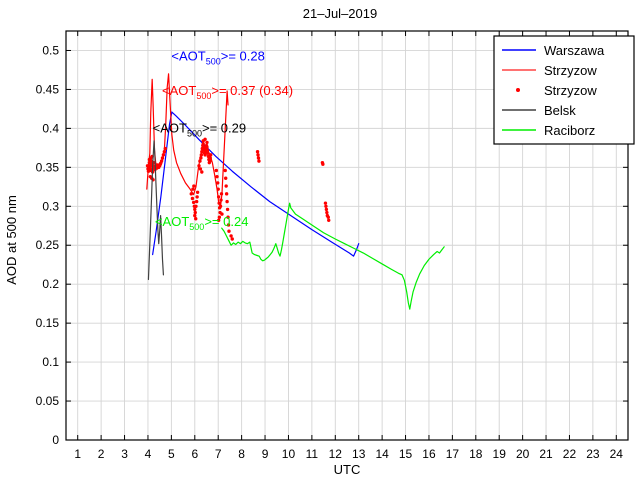 The width and height of the screenshot is (640, 480). Describe the element at coordinates (243, 56) in the screenshot. I see `ann-warszawa-post: >= 0.28` at that location.